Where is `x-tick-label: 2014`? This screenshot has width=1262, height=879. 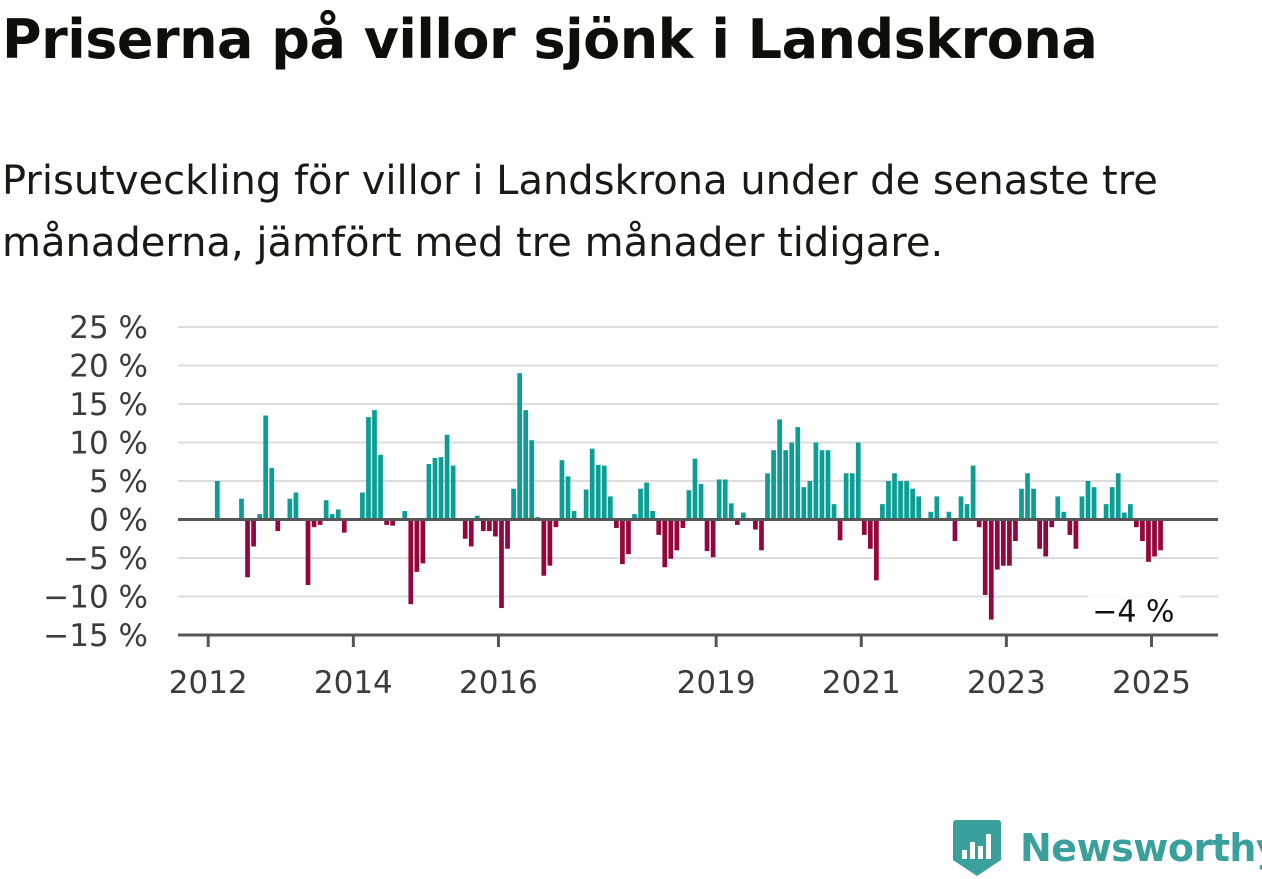
x-tick-label: 2014 is located at coordinates (353, 683).